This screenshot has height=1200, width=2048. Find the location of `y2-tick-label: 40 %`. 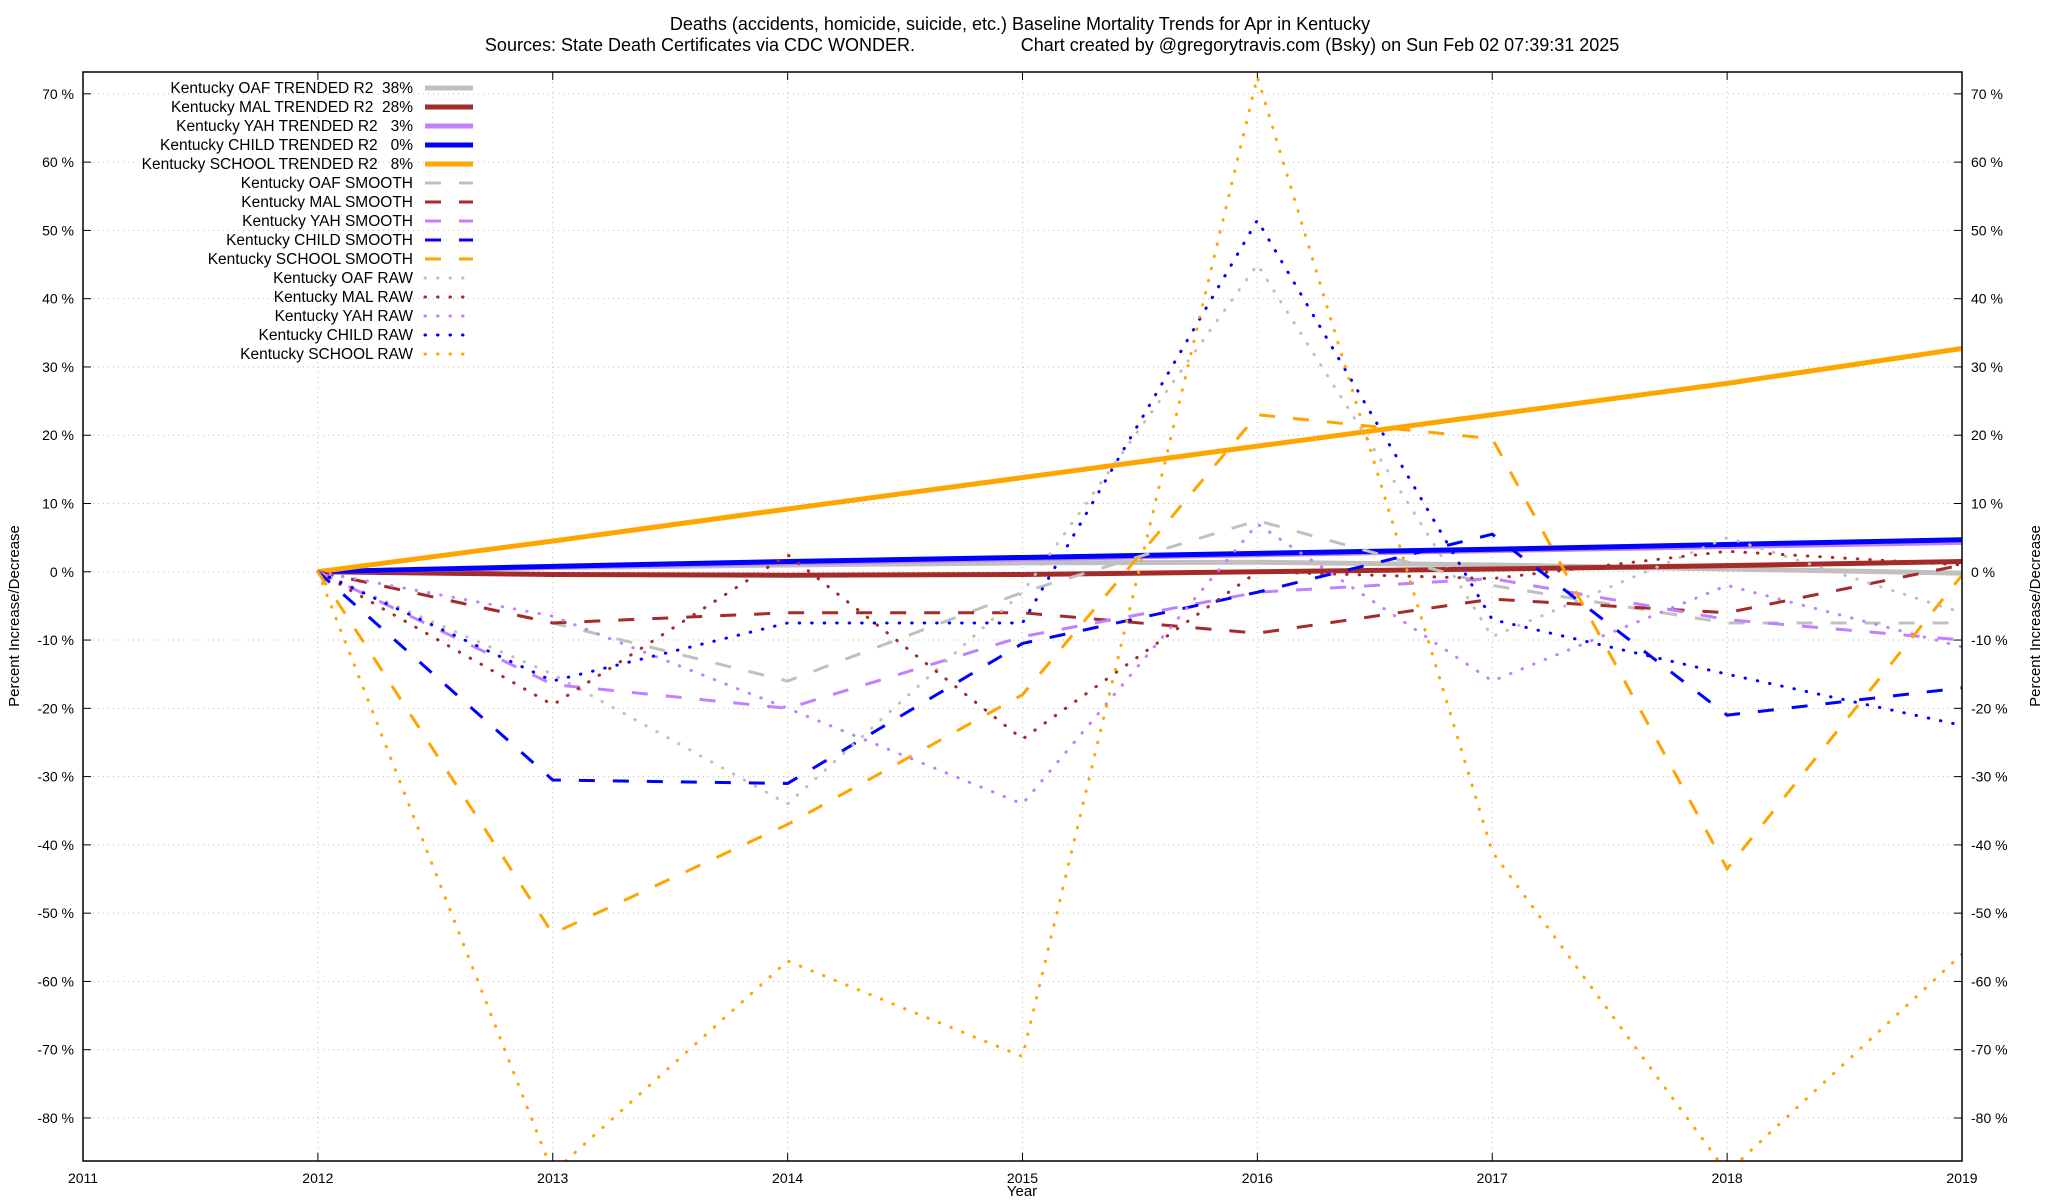

y2-tick-label: 40 % is located at coordinates (1987, 299).